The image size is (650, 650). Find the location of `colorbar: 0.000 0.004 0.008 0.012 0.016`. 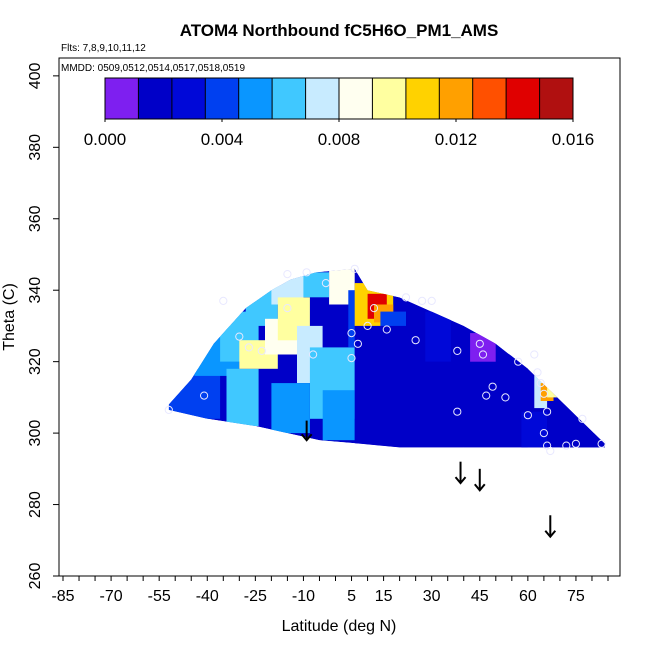

colorbar: 0.000 0.004 0.008 0.012 0.016 is located at coordinates (339, 113).